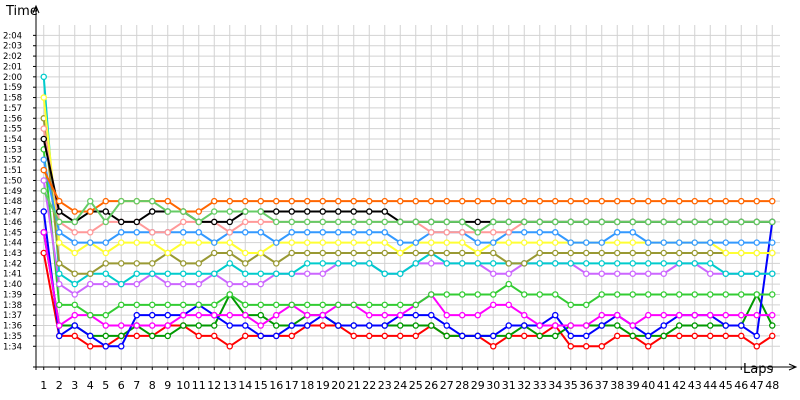  I want to click on x-tick-label: 13, so click(230, 385).